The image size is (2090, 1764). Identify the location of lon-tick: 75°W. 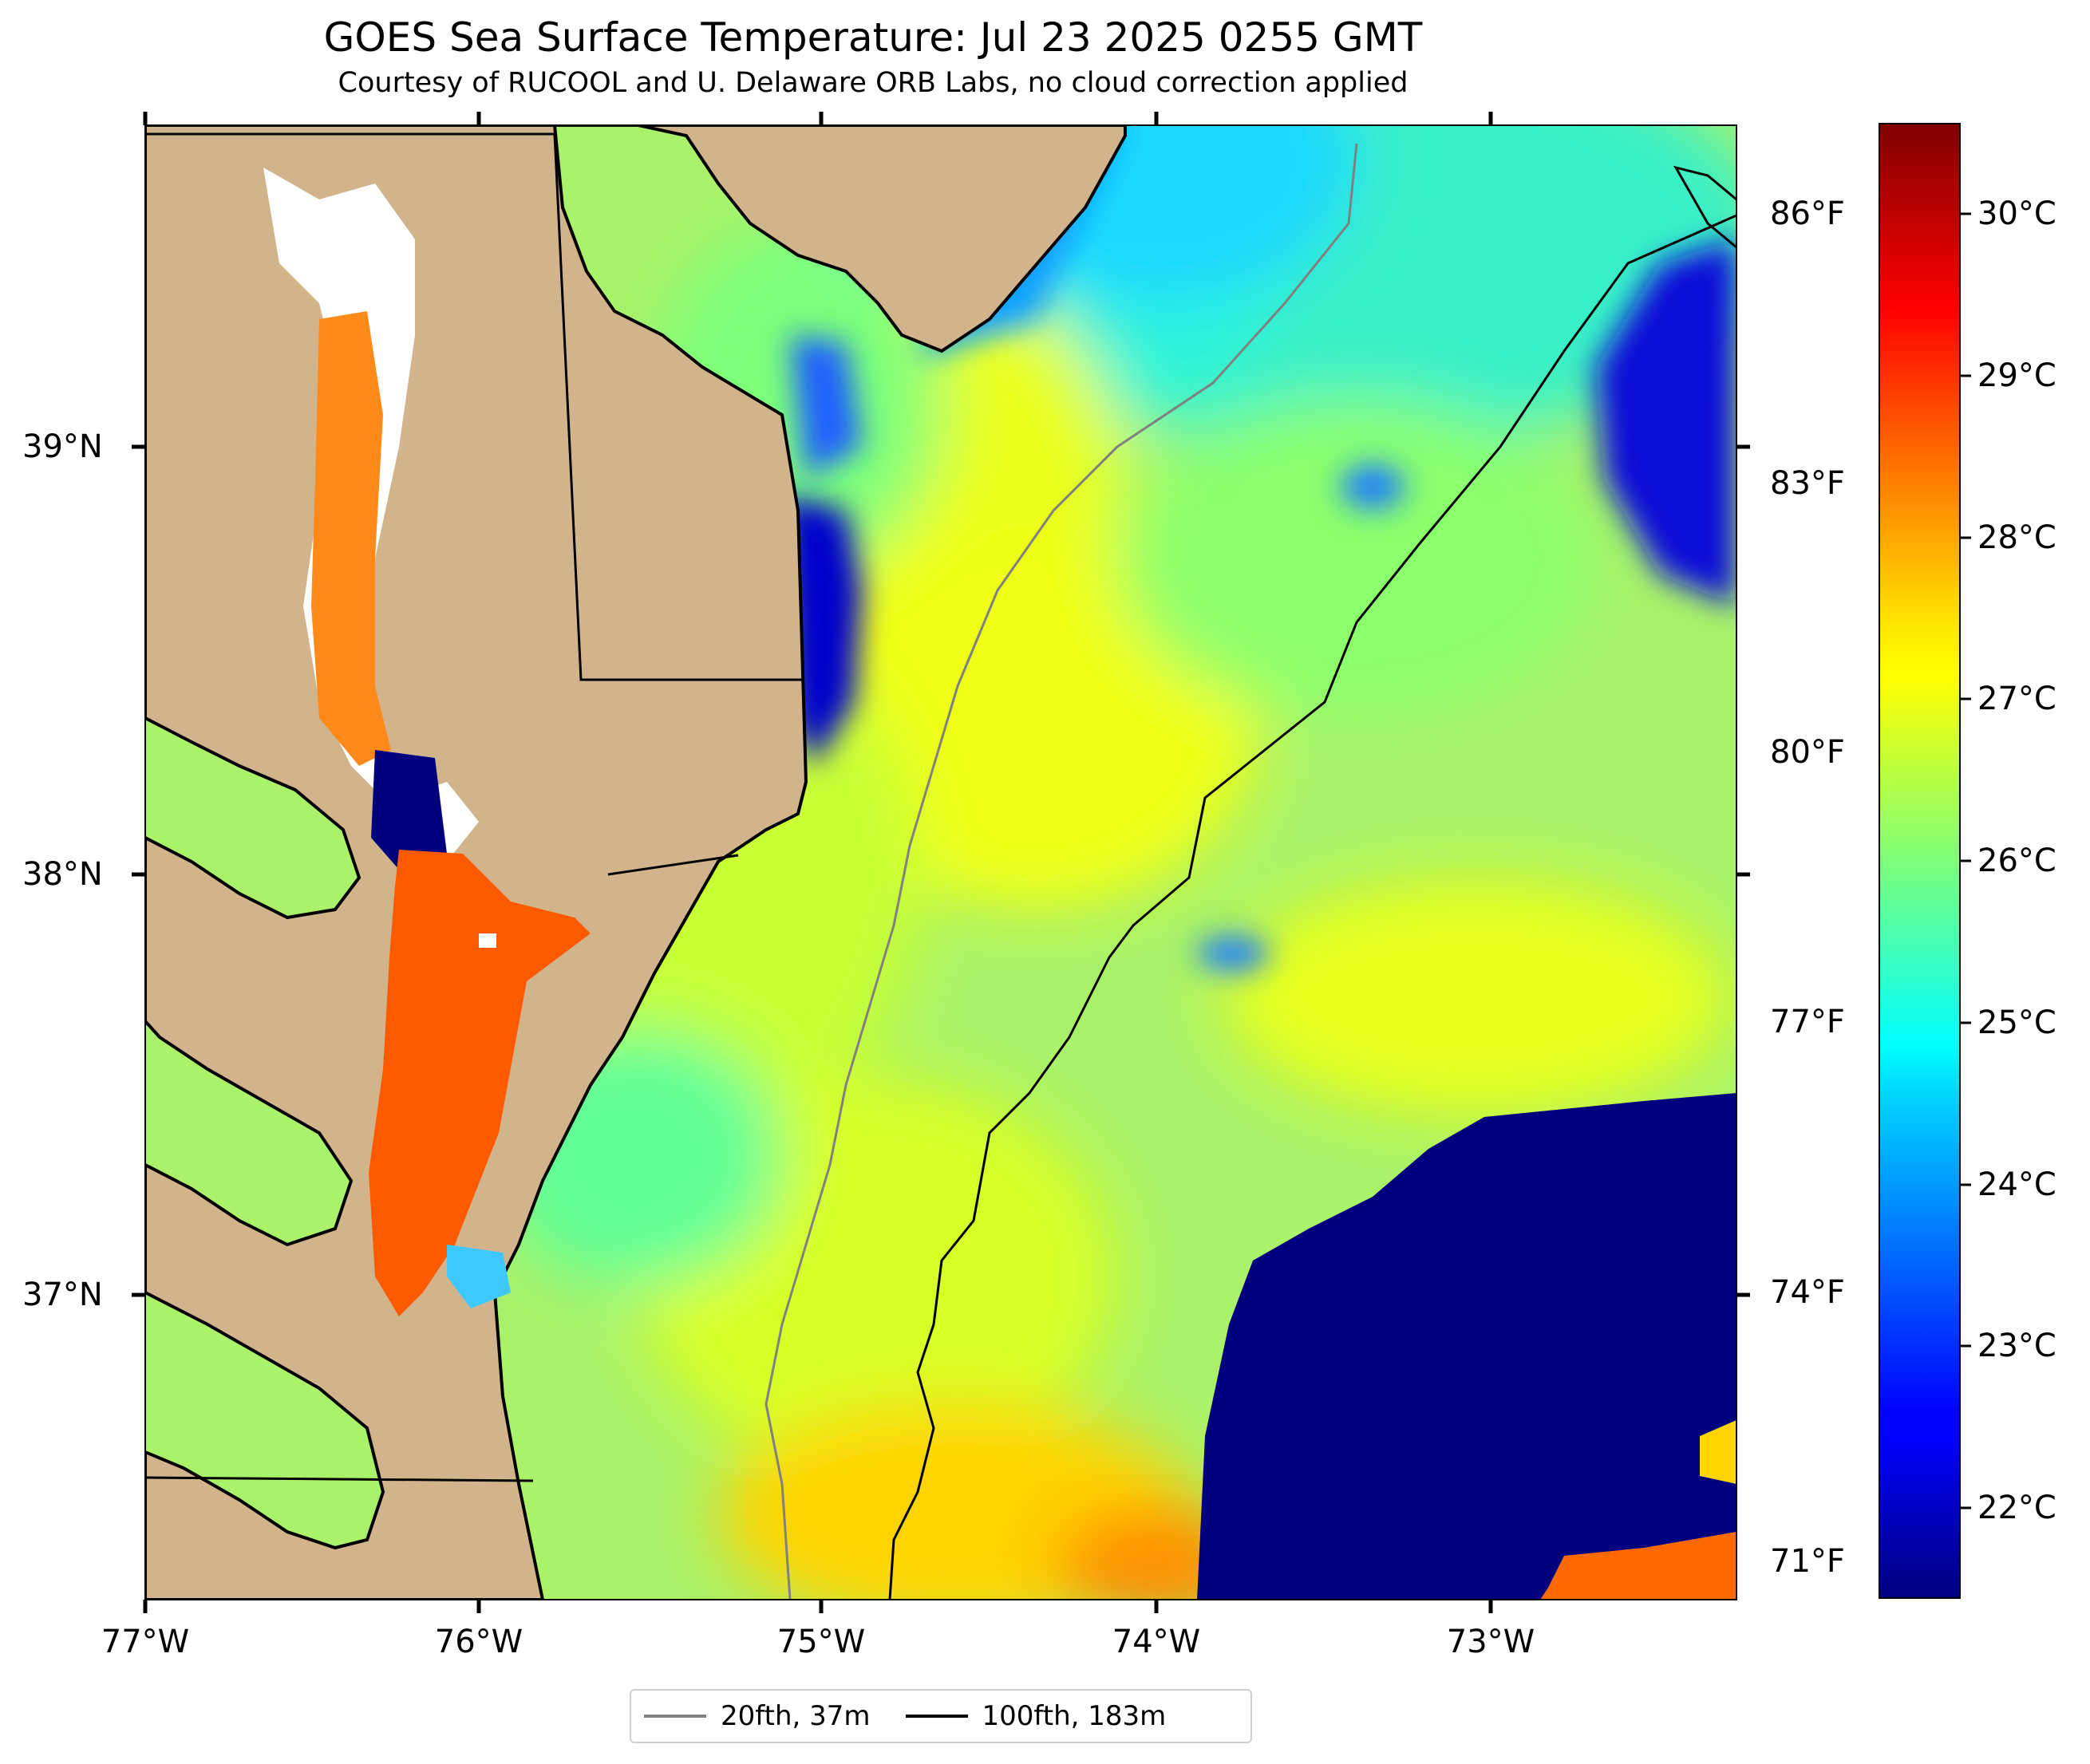
(821, 1642).